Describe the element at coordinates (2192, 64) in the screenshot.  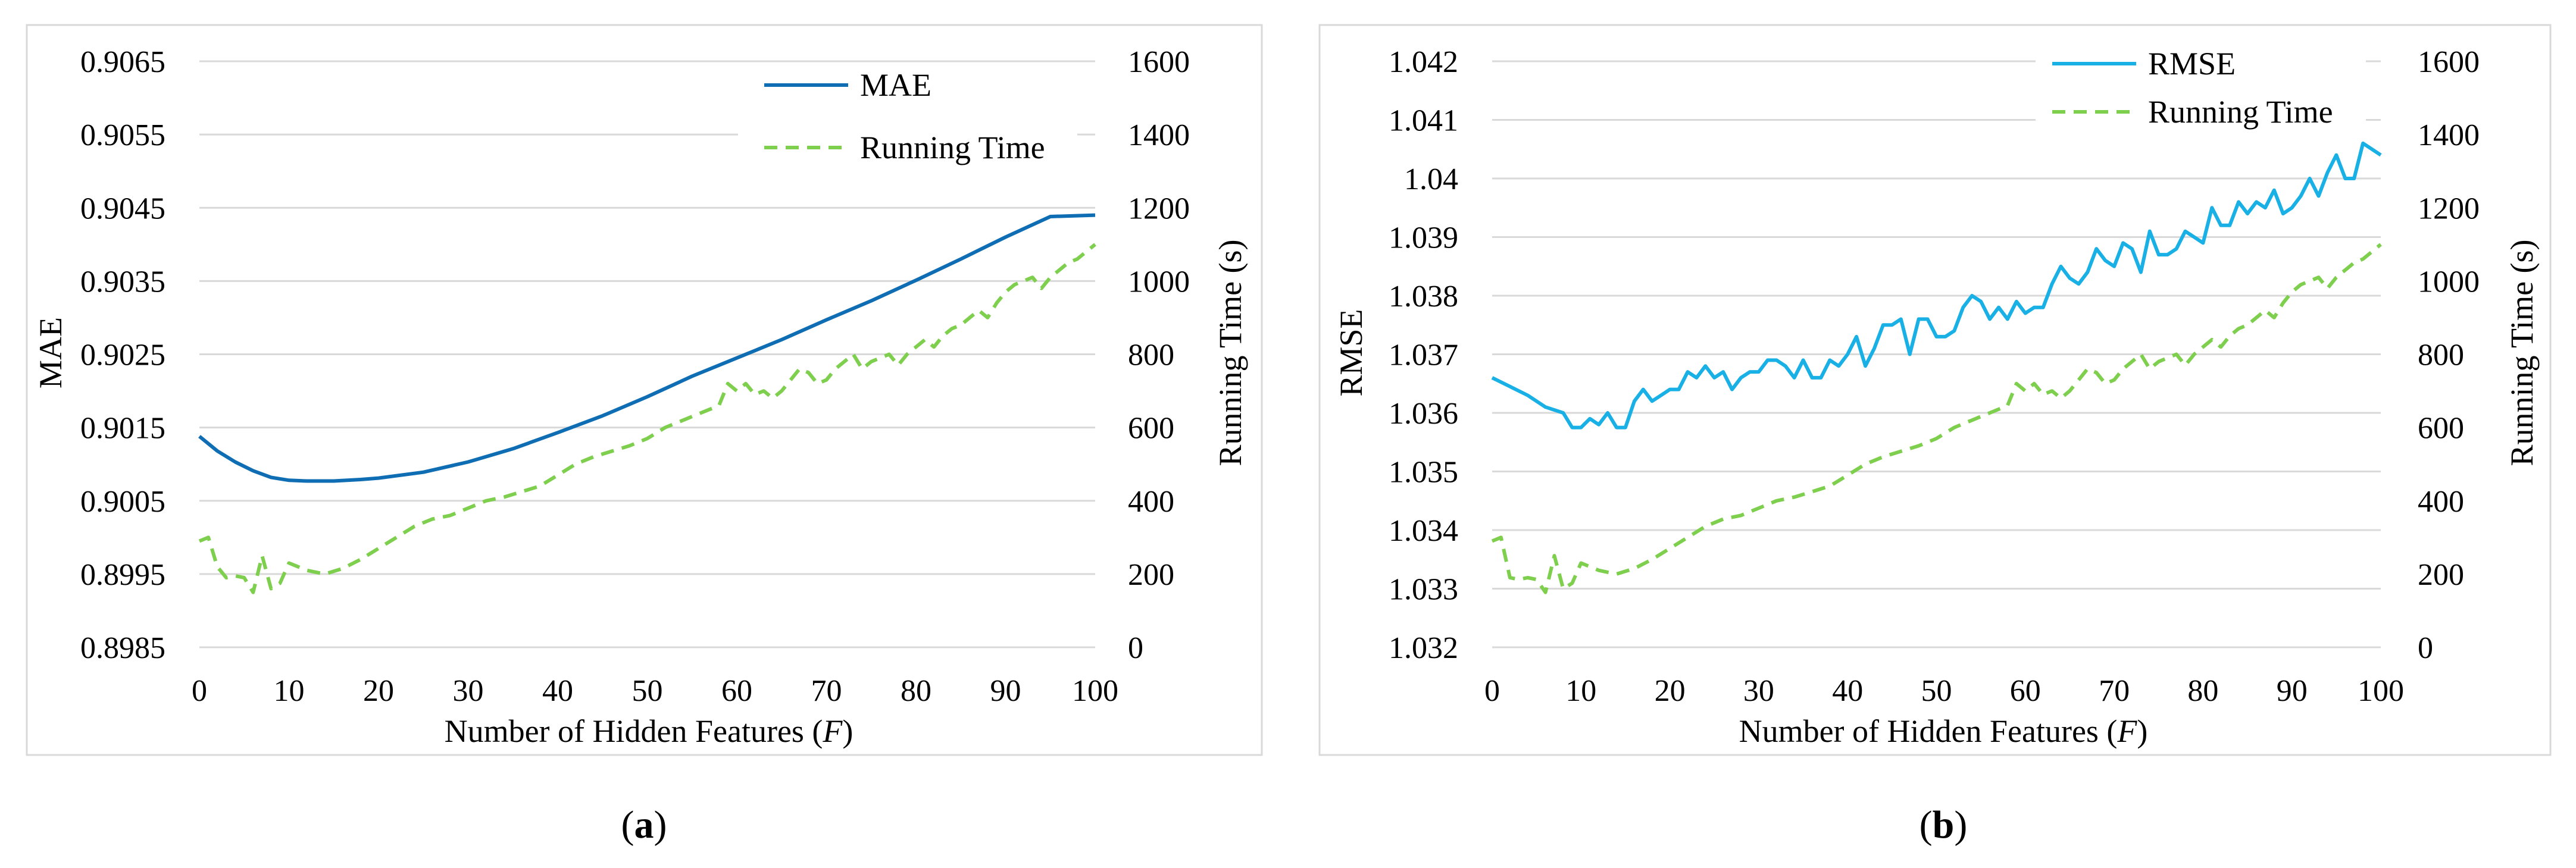
I see `panel-b-legend-label-primary: RMSE` at that location.